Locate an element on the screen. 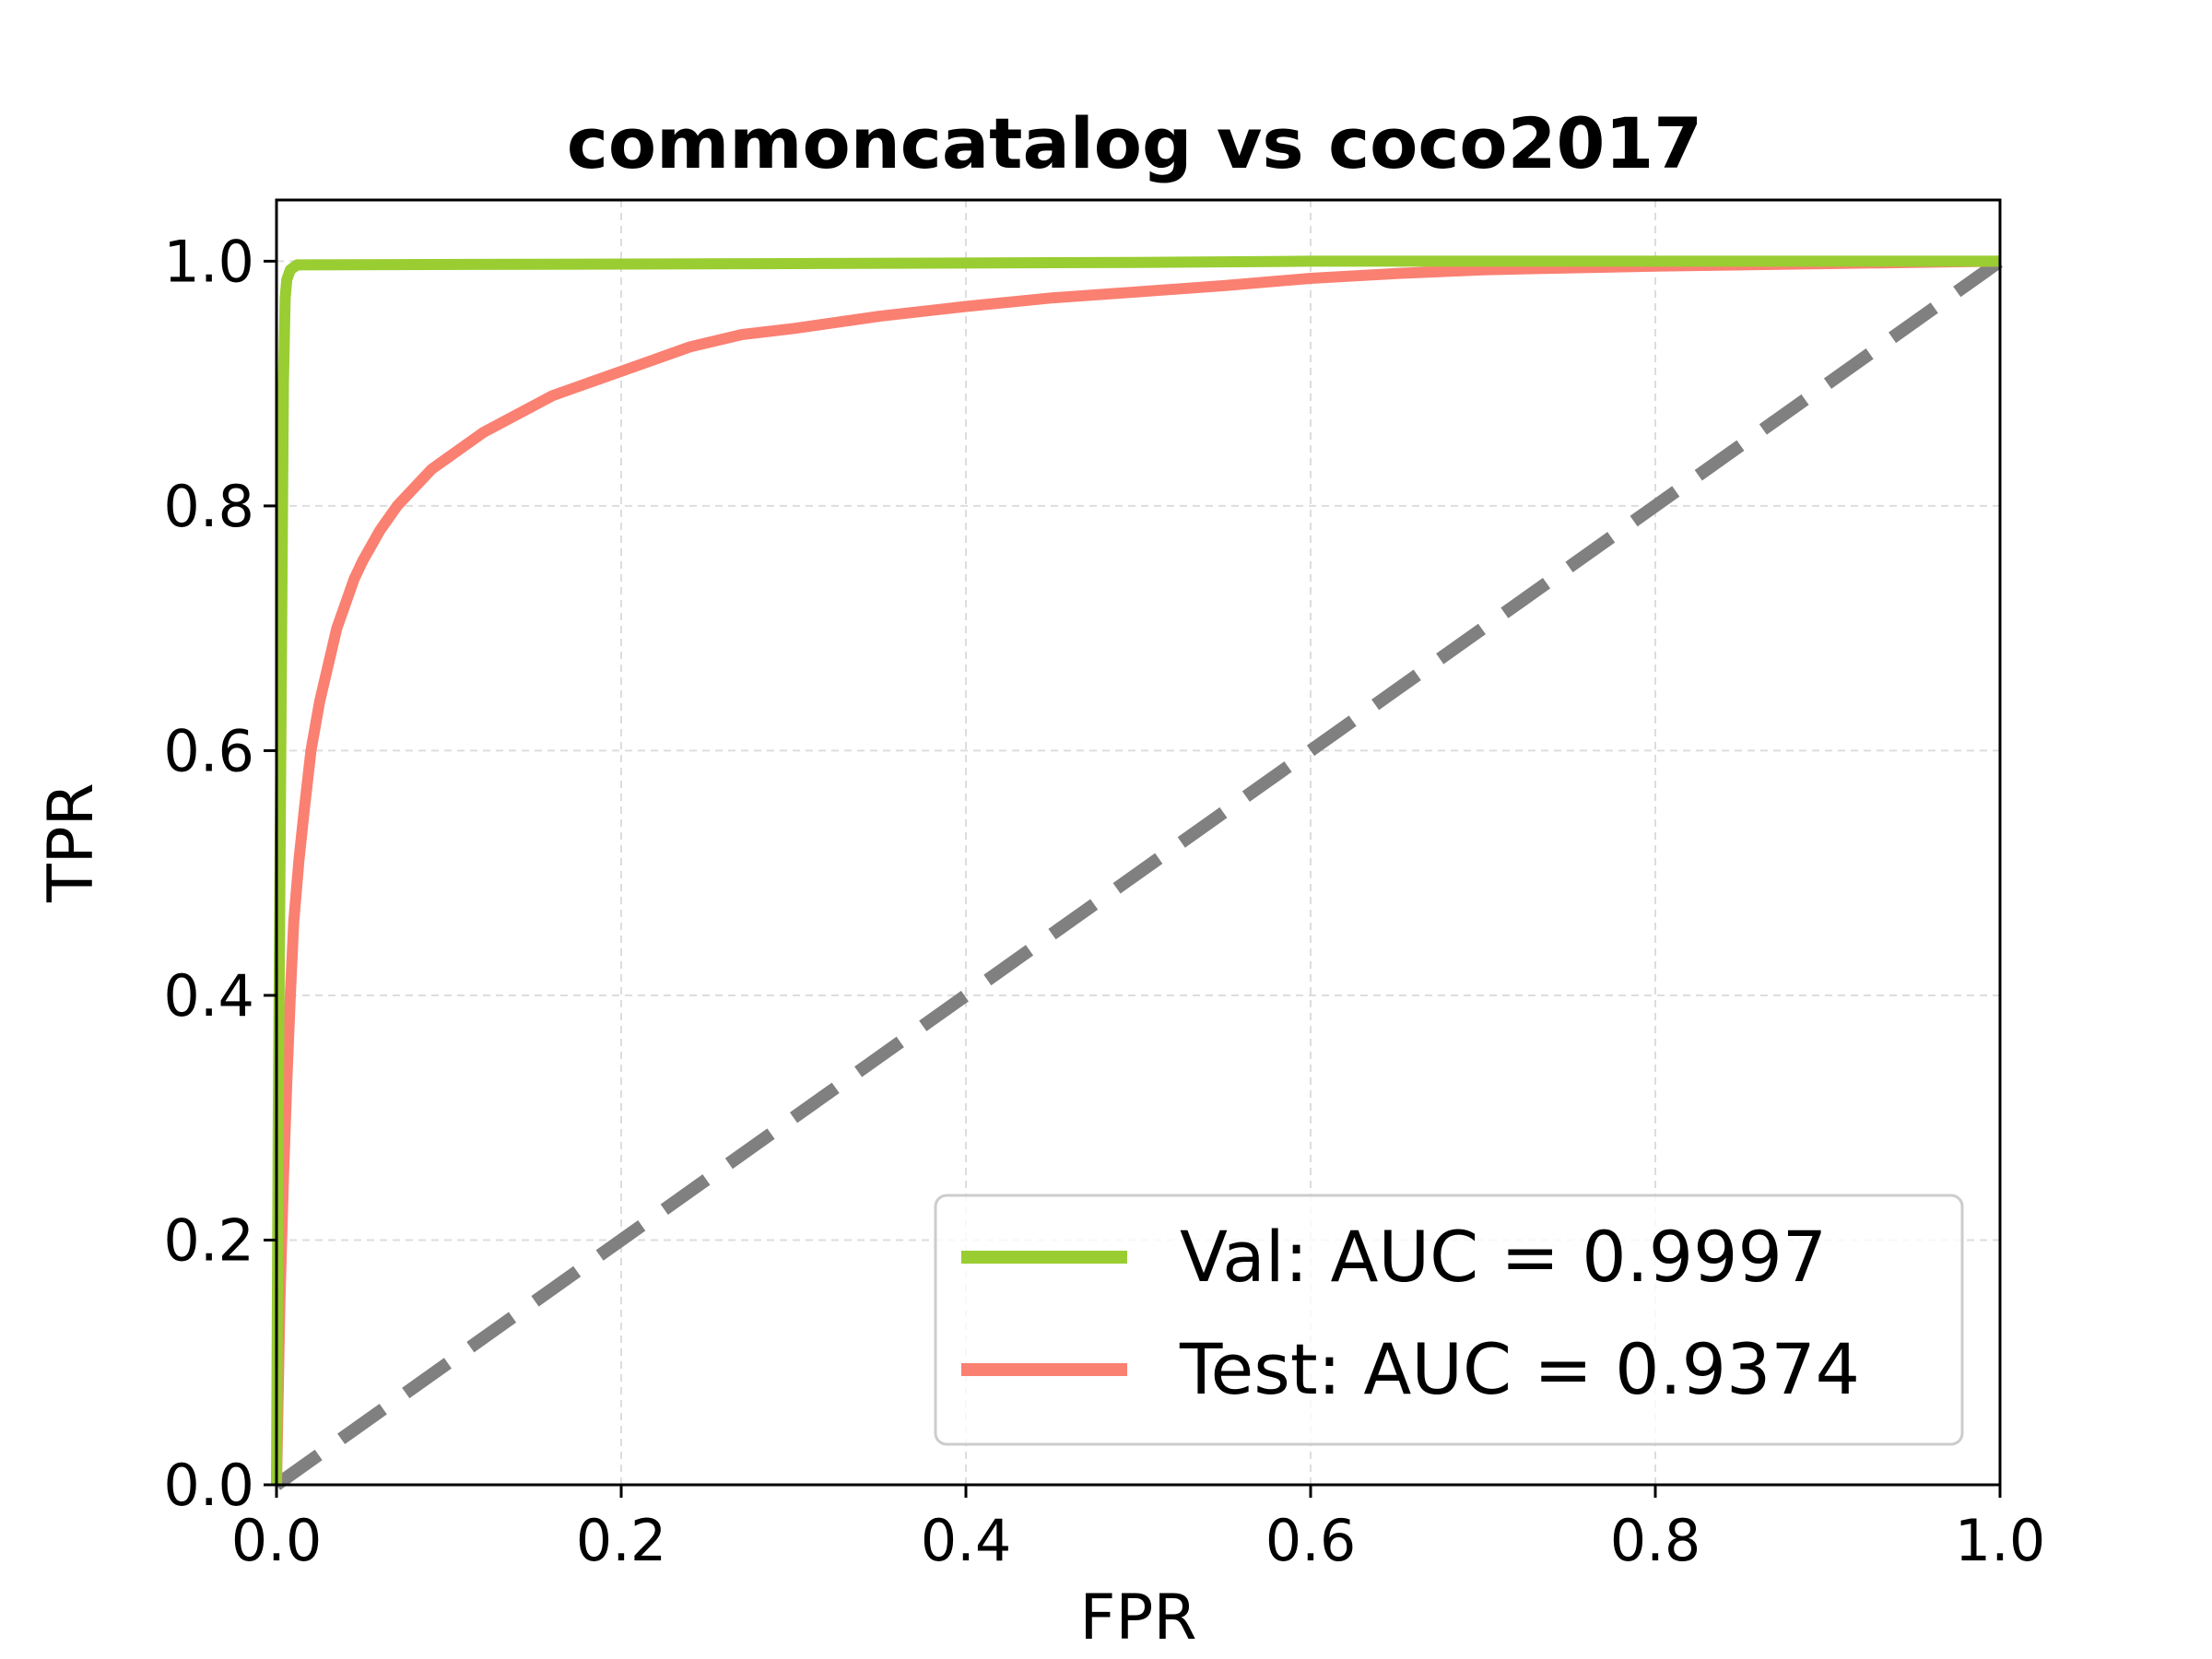 Image resolution: width=2212 pixels, height=1659 pixels. legend: Val: AUC = 0.9997 Test: AUC = 0.9374 is located at coordinates (1449, 1320).